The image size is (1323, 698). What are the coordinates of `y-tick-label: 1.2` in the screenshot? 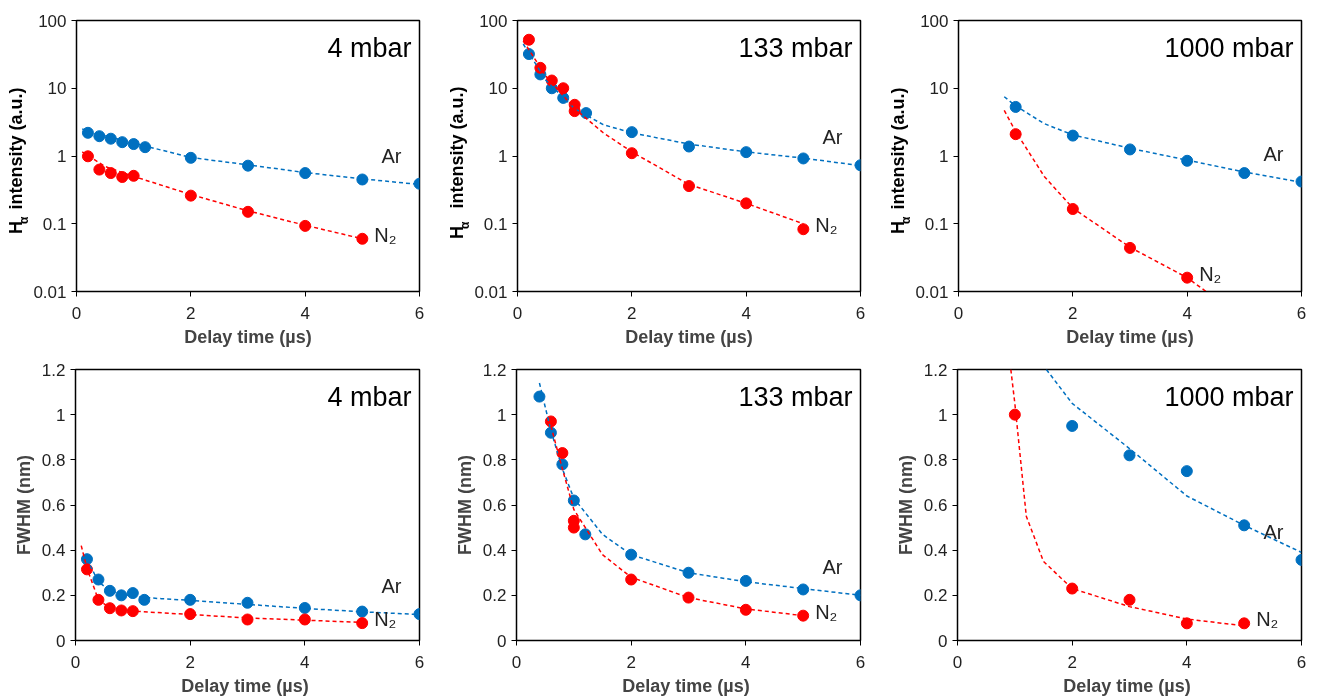 It's located at (53, 370).